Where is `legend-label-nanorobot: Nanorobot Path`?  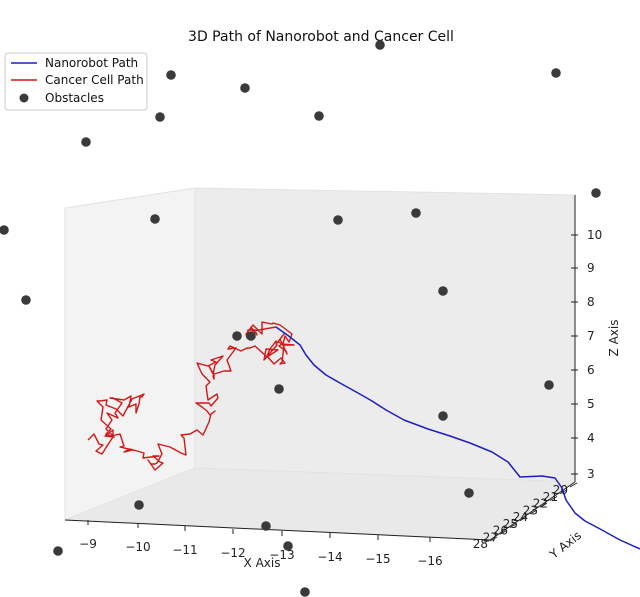 legend-label-nanorobot: Nanorobot Path is located at coordinates (91, 63).